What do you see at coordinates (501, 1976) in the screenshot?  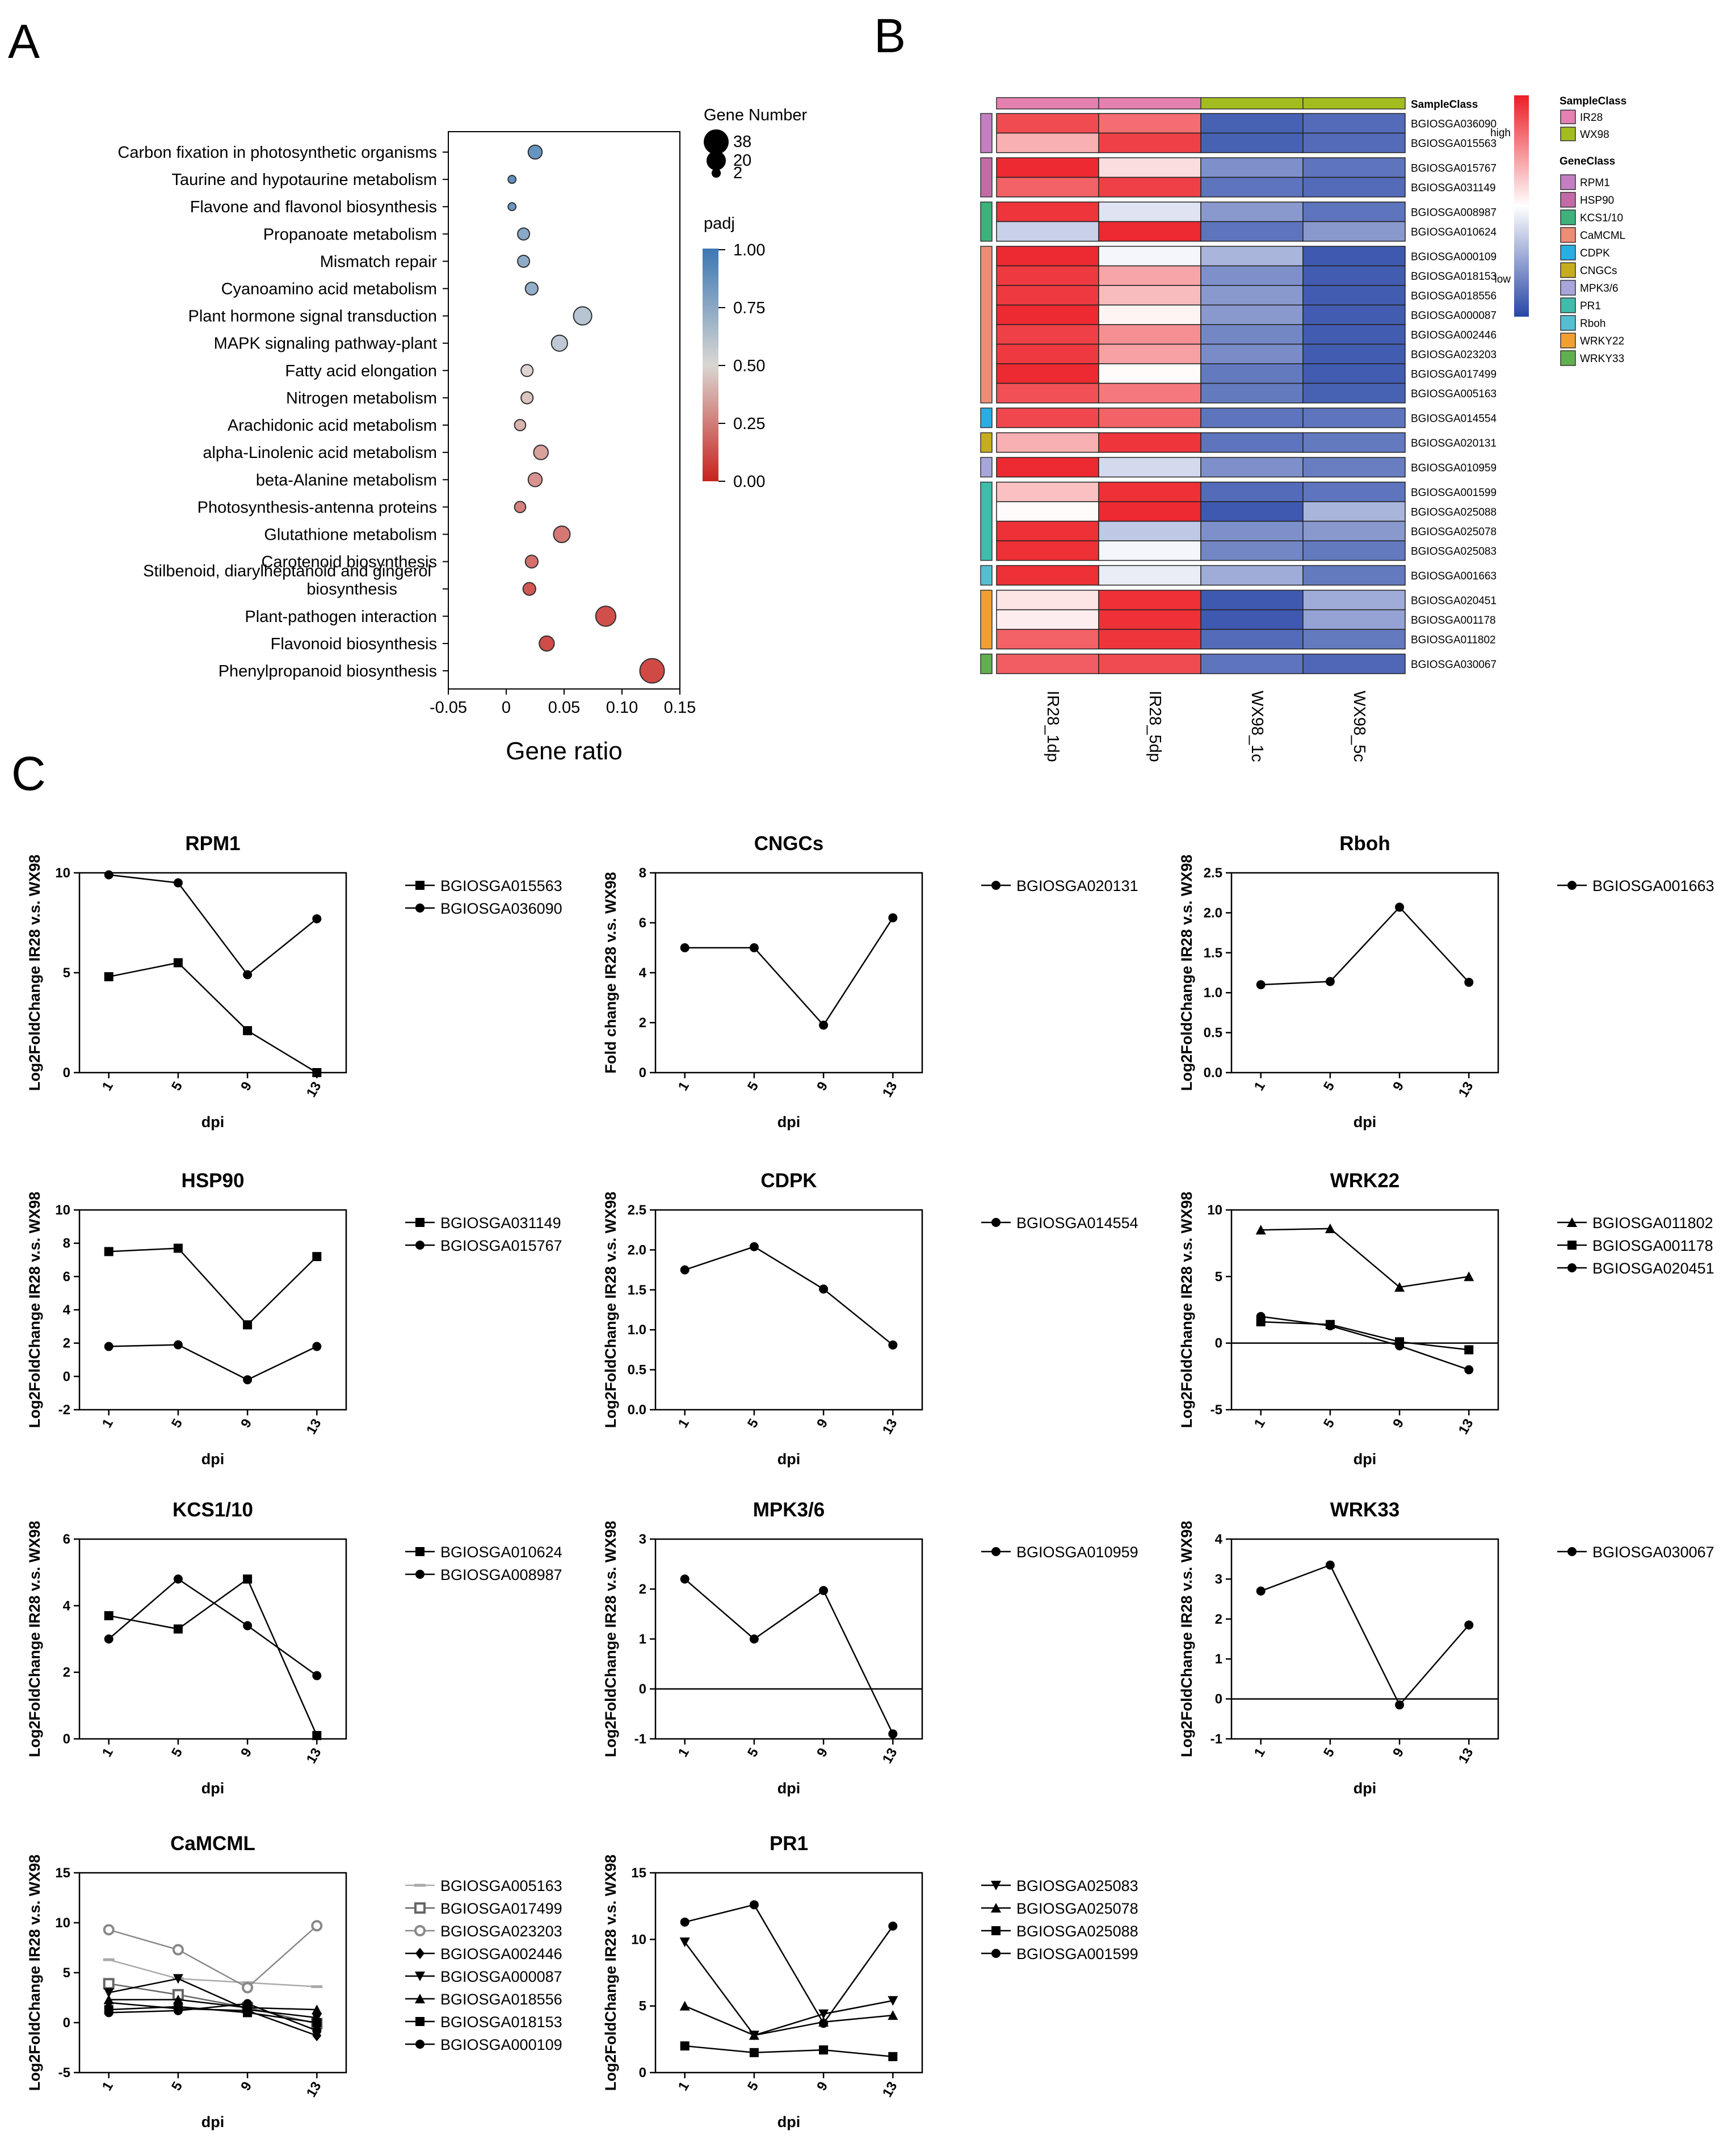 I see `legend-label: BGIOSGA000087` at bounding box center [501, 1976].